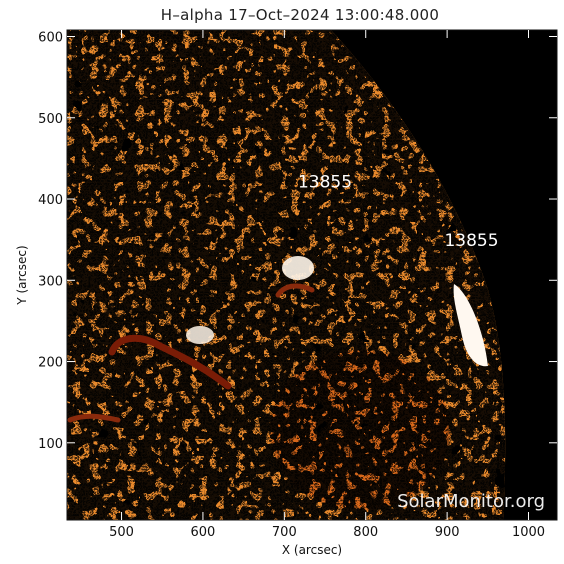  Describe the element at coordinates (121, 532) in the screenshot. I see `x-tick-label: 500` at that location.